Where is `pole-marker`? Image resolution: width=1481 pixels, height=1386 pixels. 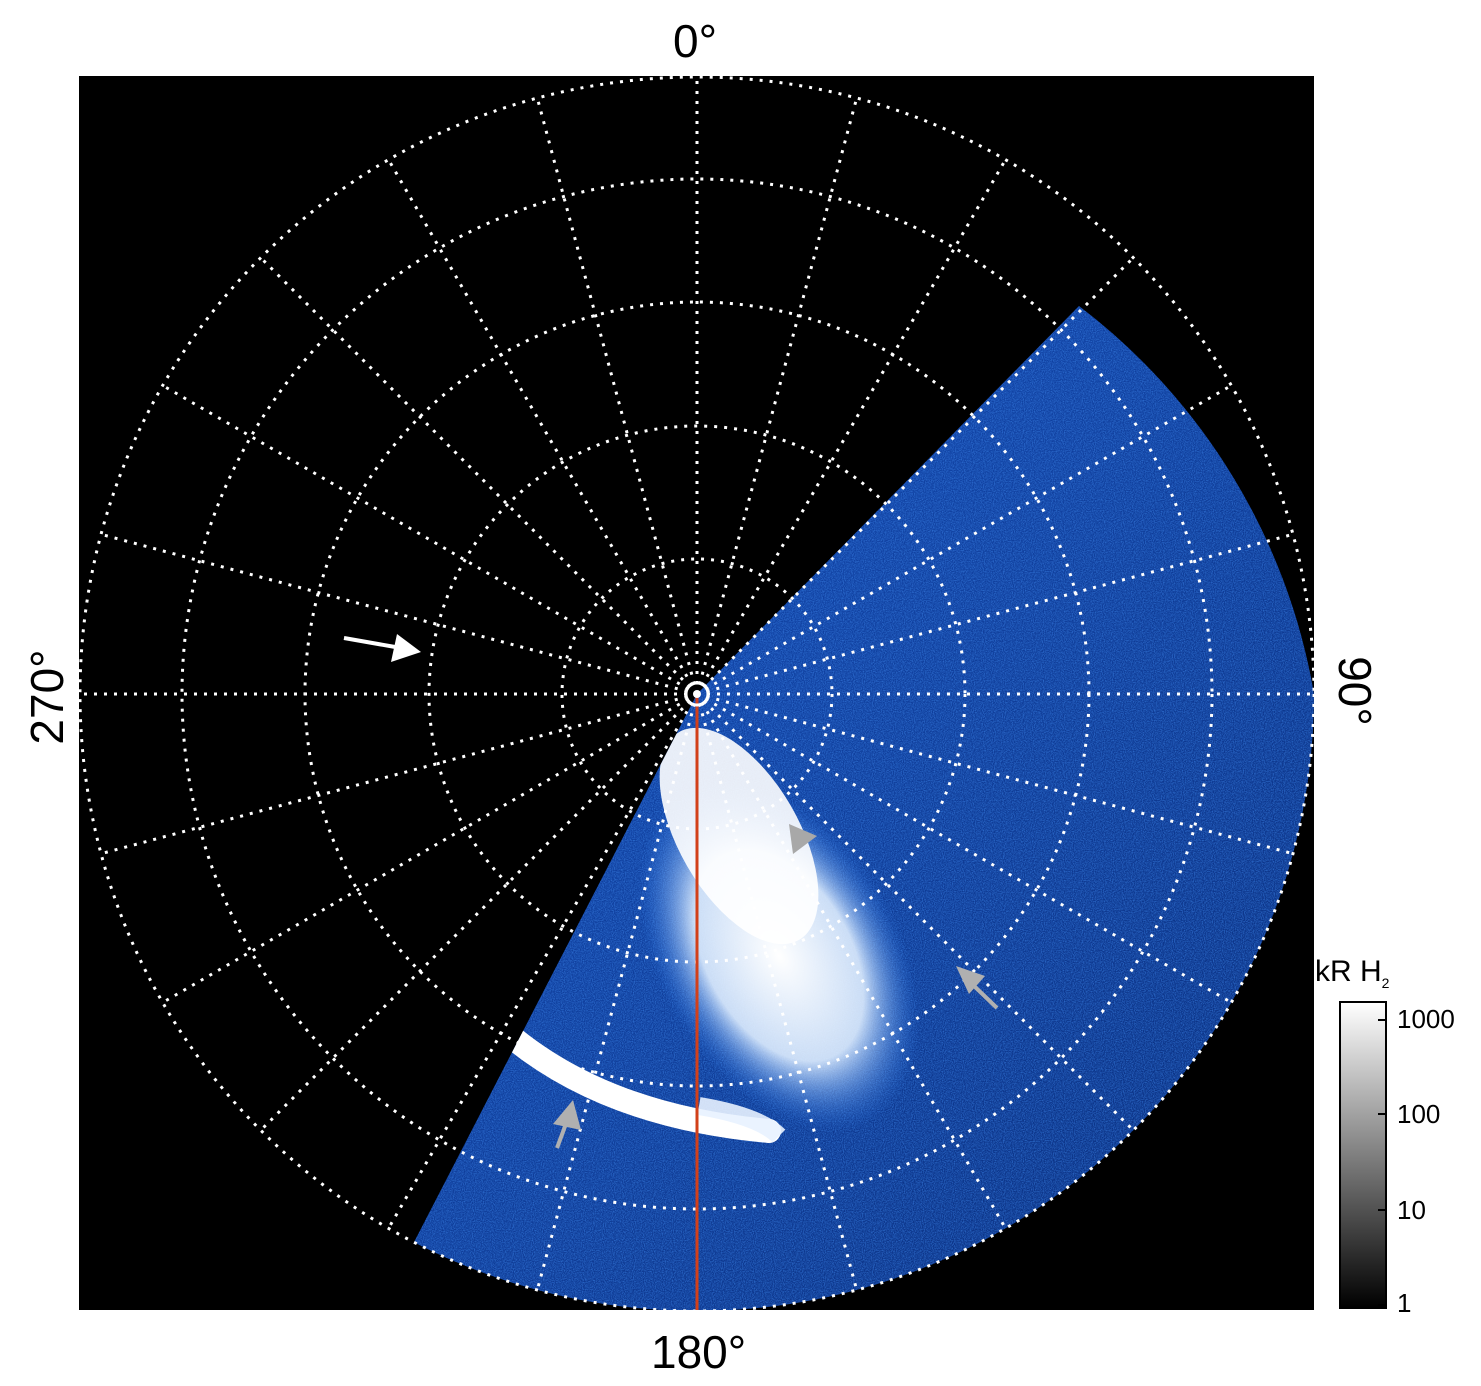 pole-marker is located at coordinates (697, 694).